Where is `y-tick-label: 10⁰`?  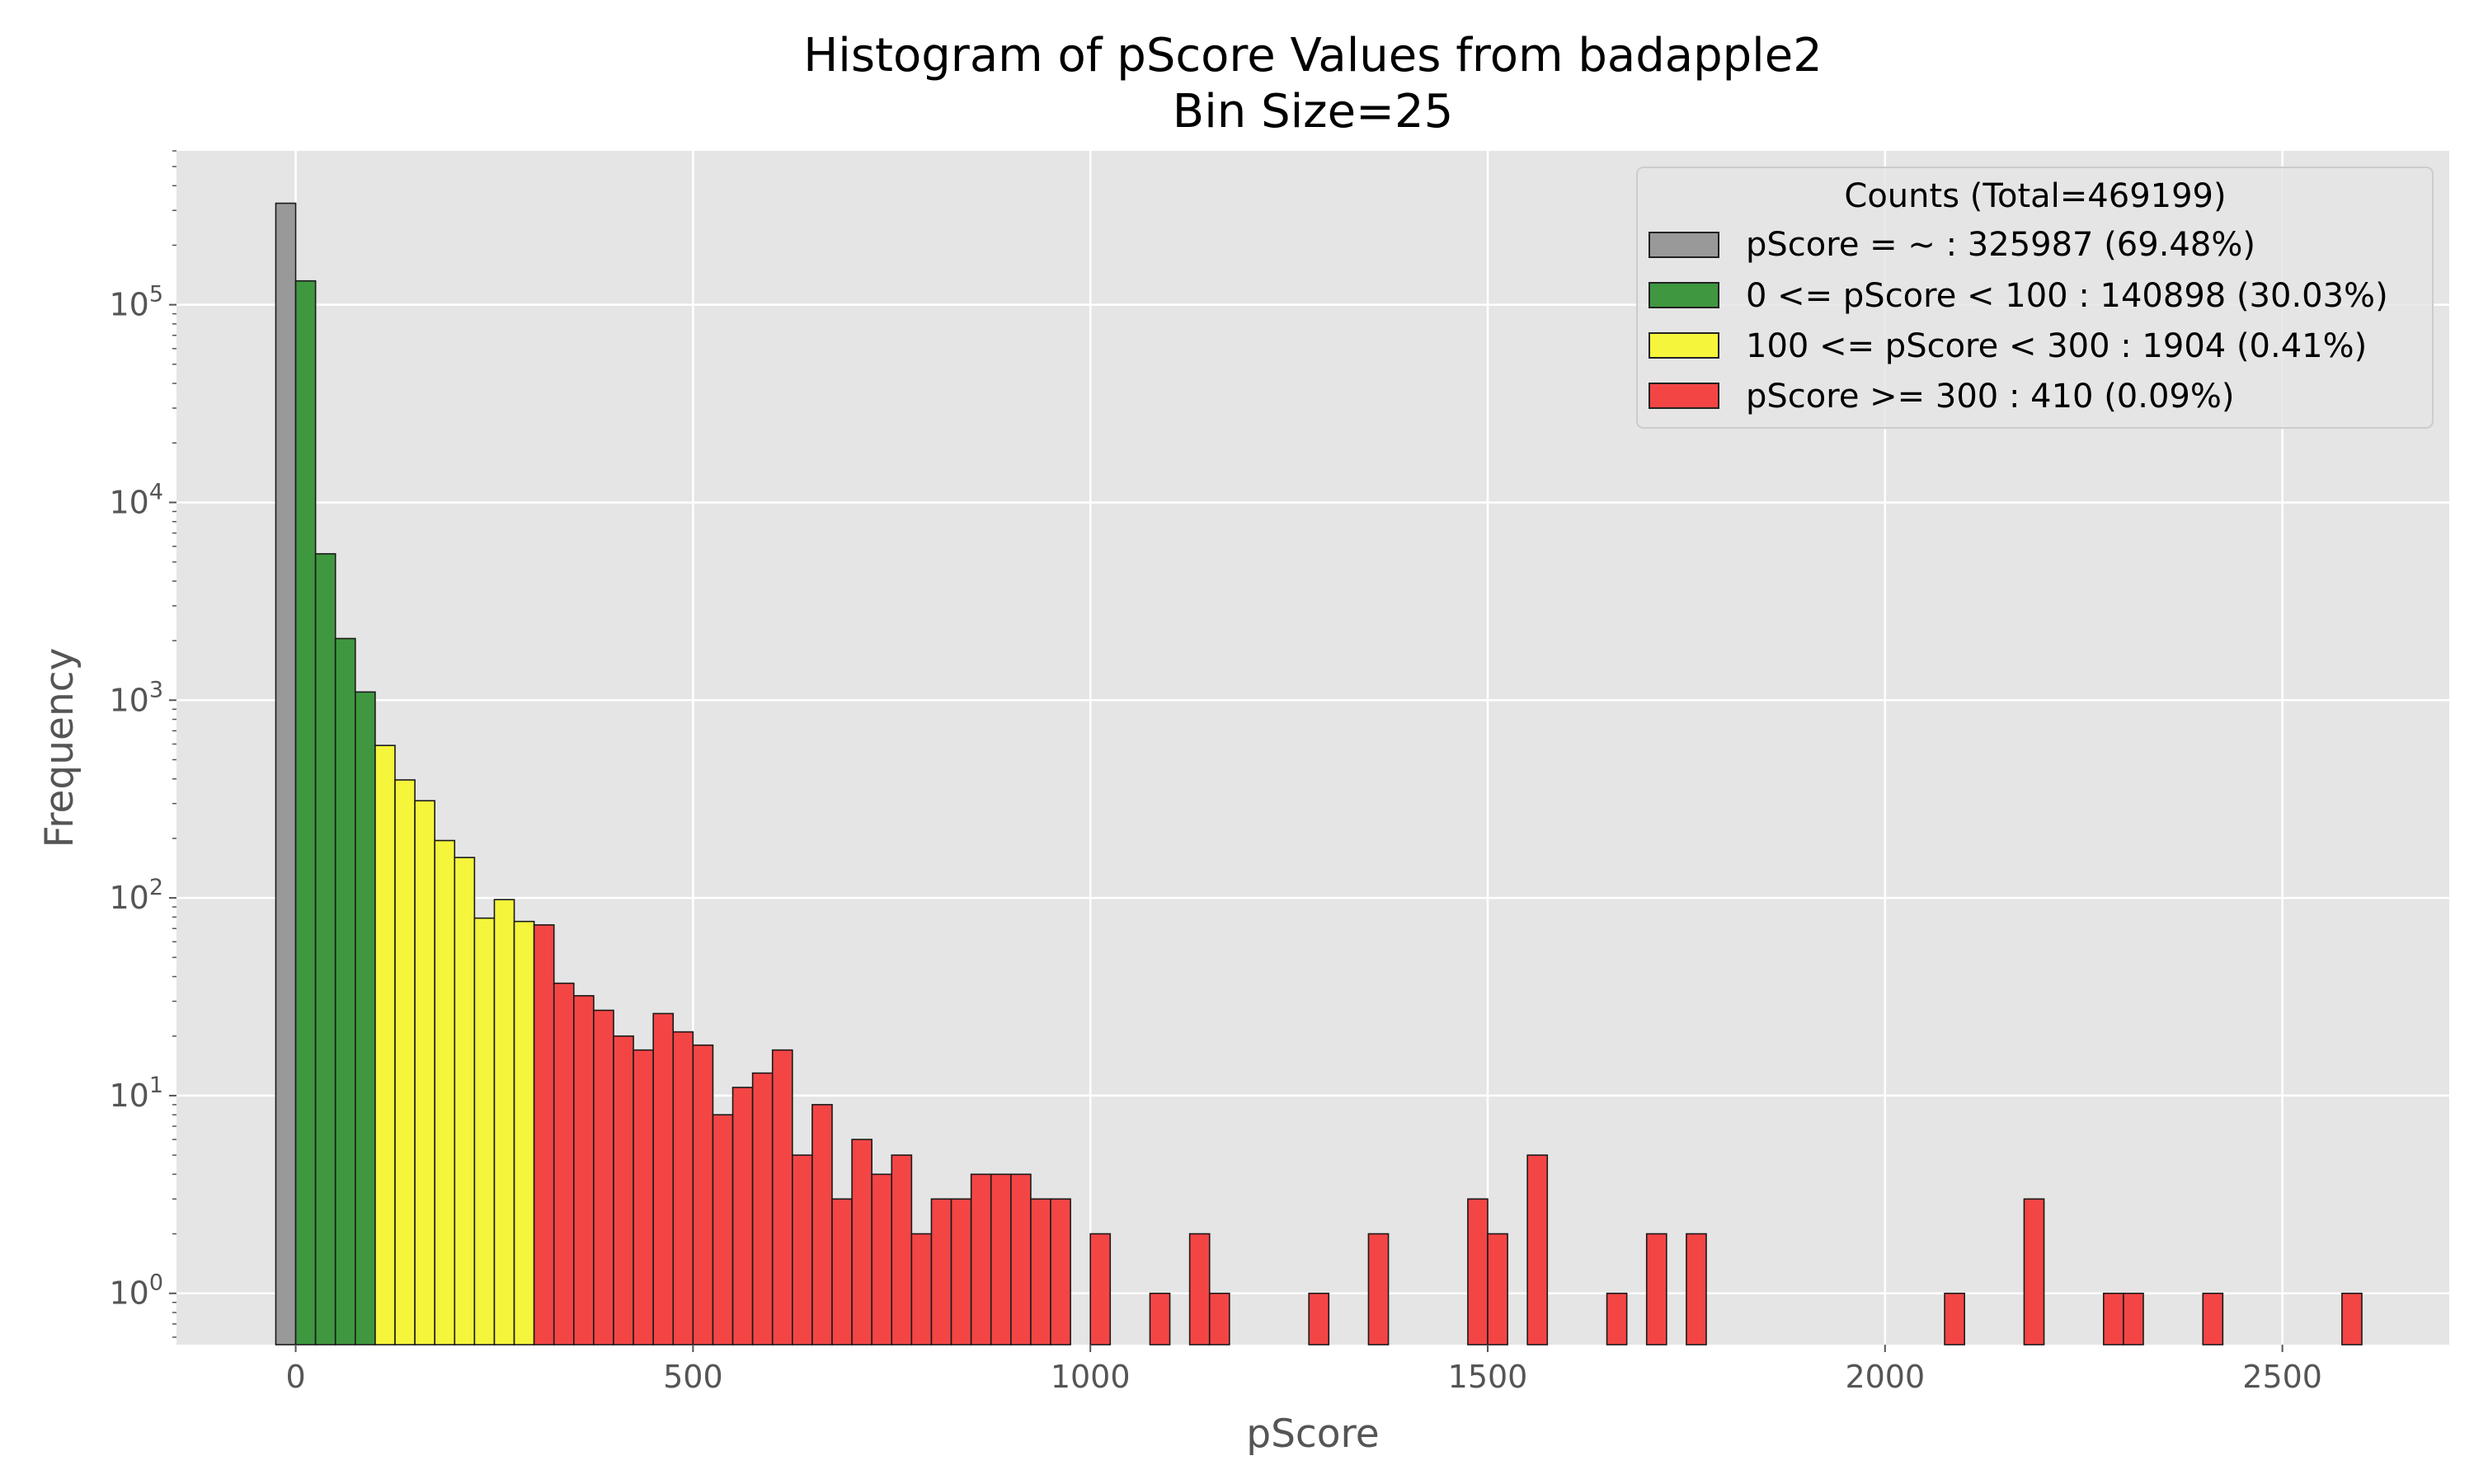 y-tick-label: 10⁰ is located at coordinates (136, 1291).